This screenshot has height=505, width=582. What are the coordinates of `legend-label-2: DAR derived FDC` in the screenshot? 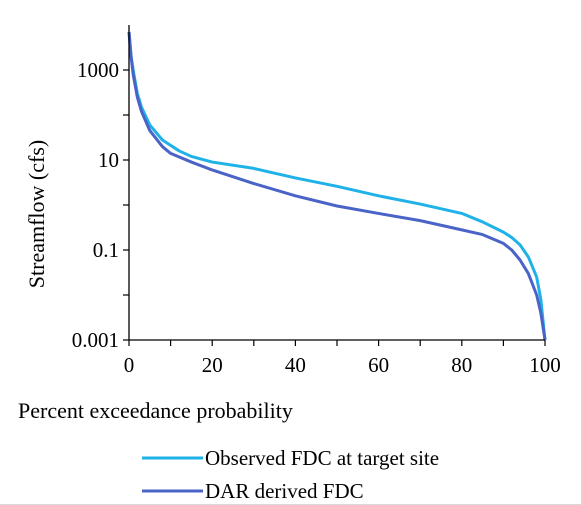 It's located at (284, 491).